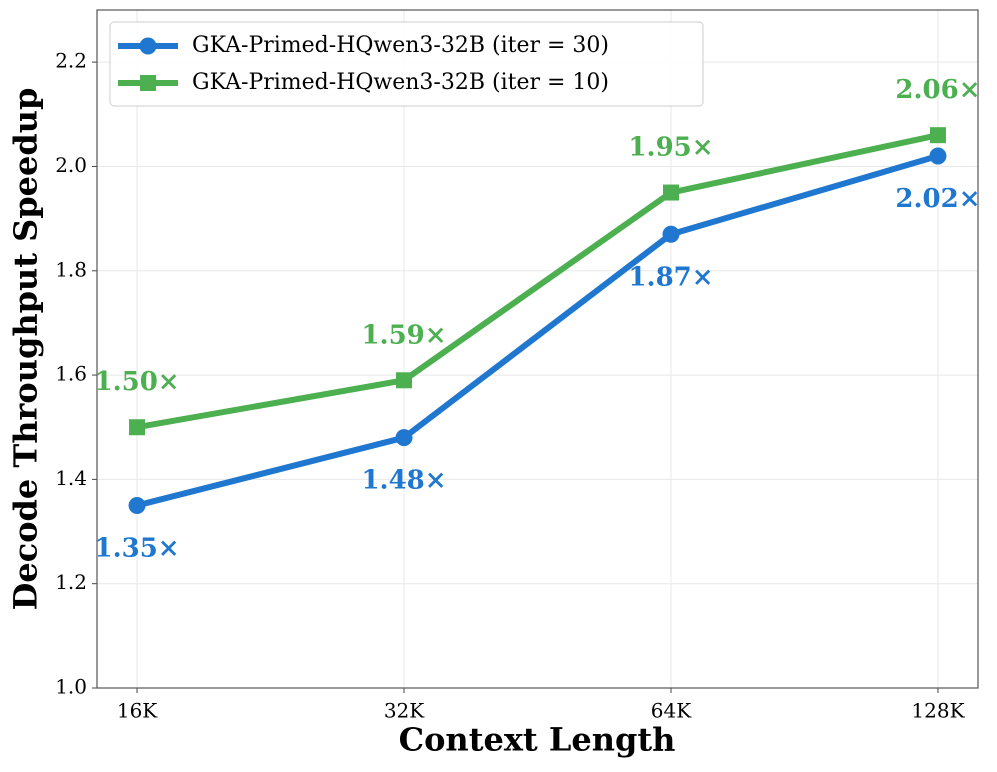 This screenshot has width=997, height=772. I want to click on y-tick-label: 2.0, so click(71, 165).